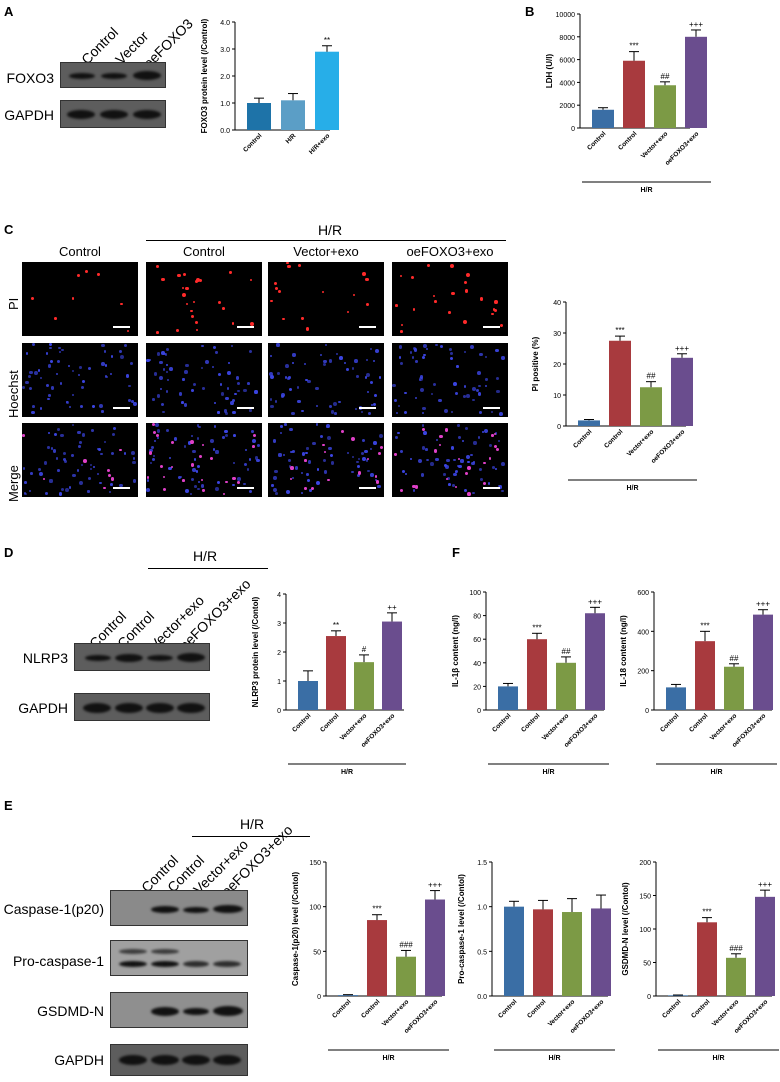 The image size is (780, 1082). What do you see at coordinates (623, 651) in the screenshot?
I see `y-axis-label: IL-18 content (ng/l)` at bounding box center [623, 651].